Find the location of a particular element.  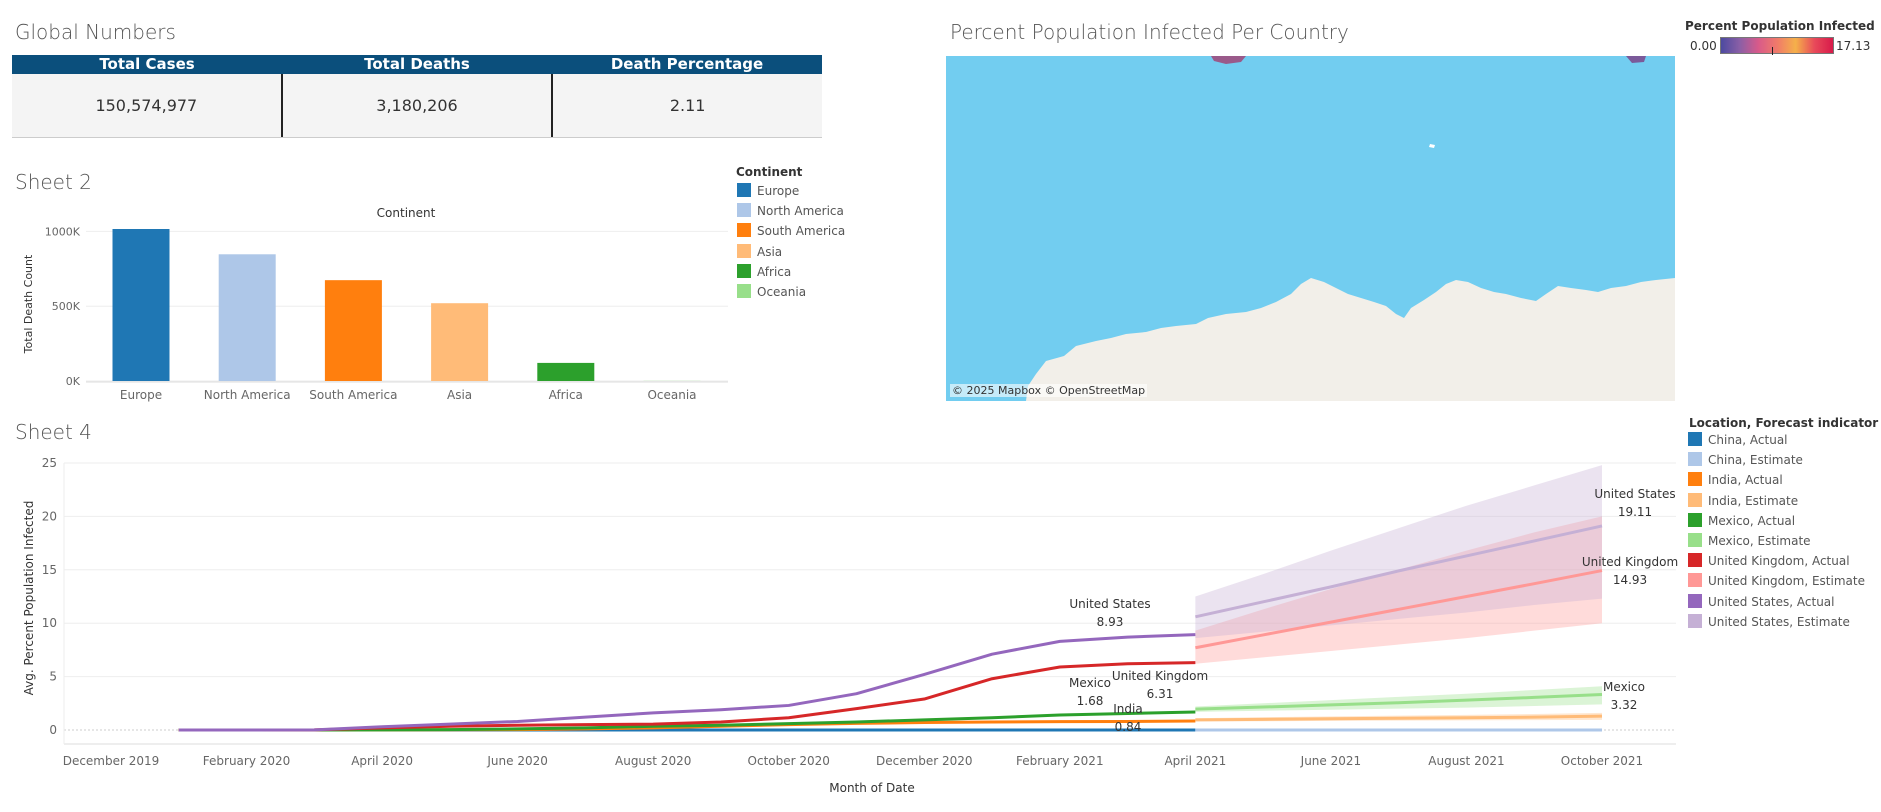

sheet4-xtick-label: August 2021 is located at coordinates (1466, 761).